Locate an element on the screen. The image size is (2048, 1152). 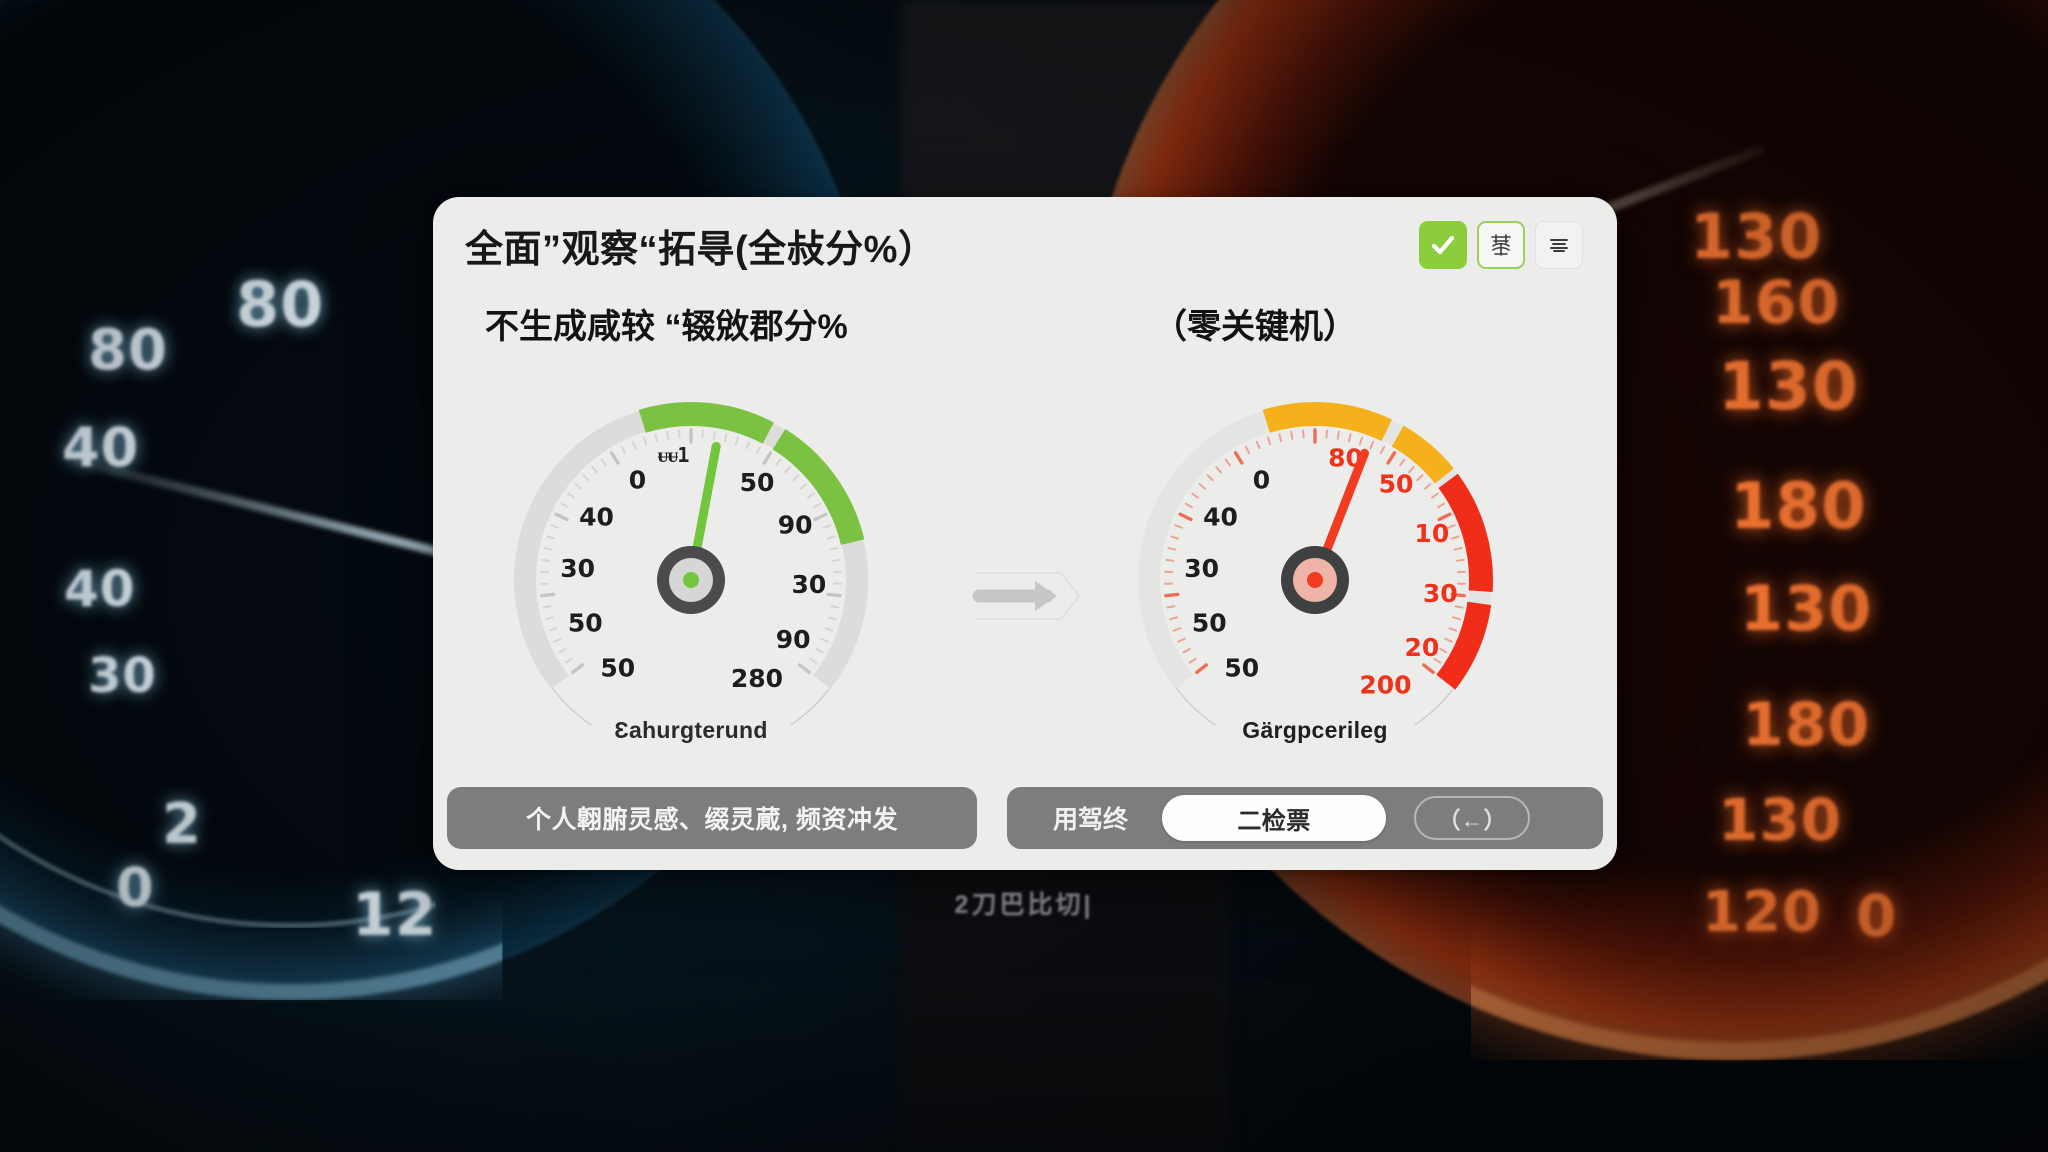
transition-arrow is located at coordinates (1021, 596).